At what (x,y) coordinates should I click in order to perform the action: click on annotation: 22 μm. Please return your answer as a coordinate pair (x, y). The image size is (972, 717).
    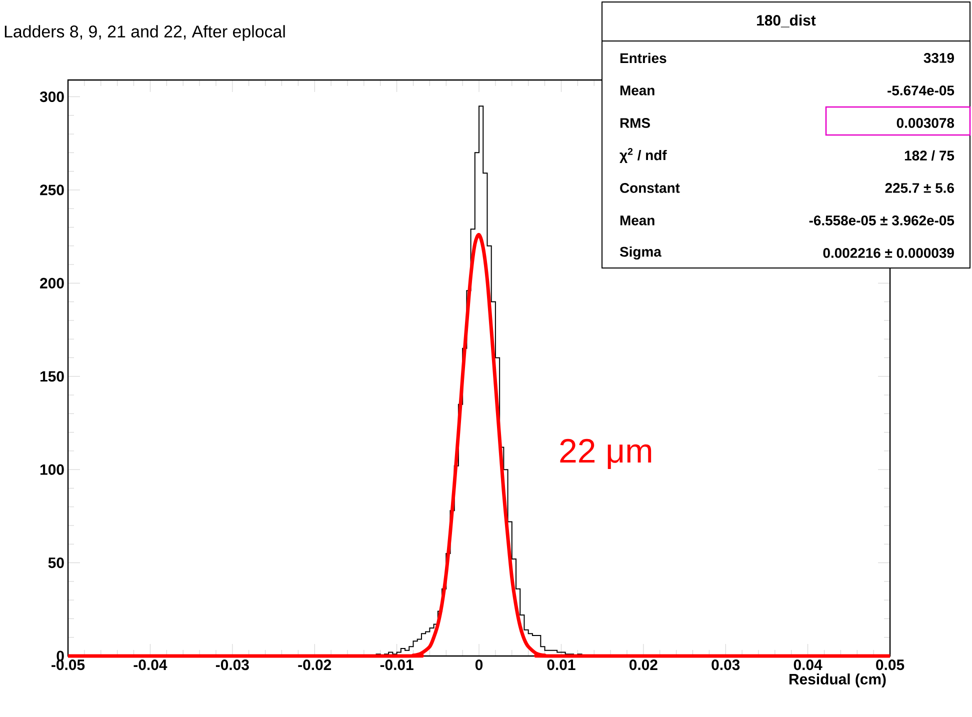
    Looking at the image, I should click on (606, 454).